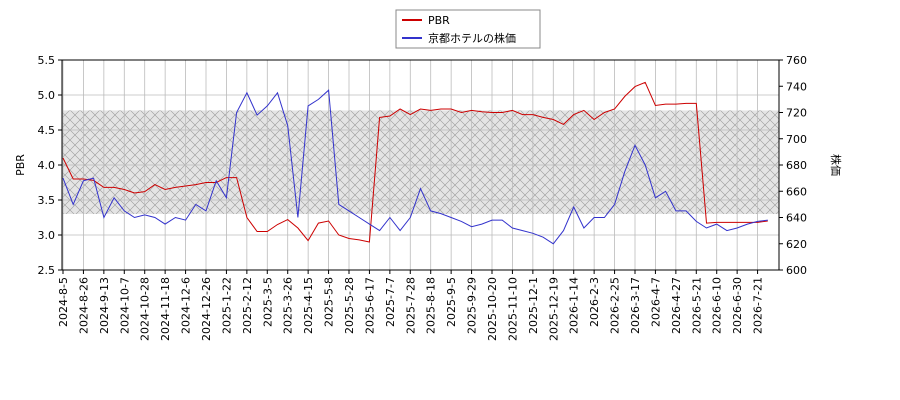 This screenshot has width=900, height=400. Describe the element at coordinates (47, 235) in the screenshot. I see `y-tick-label: 3.0` at that location.